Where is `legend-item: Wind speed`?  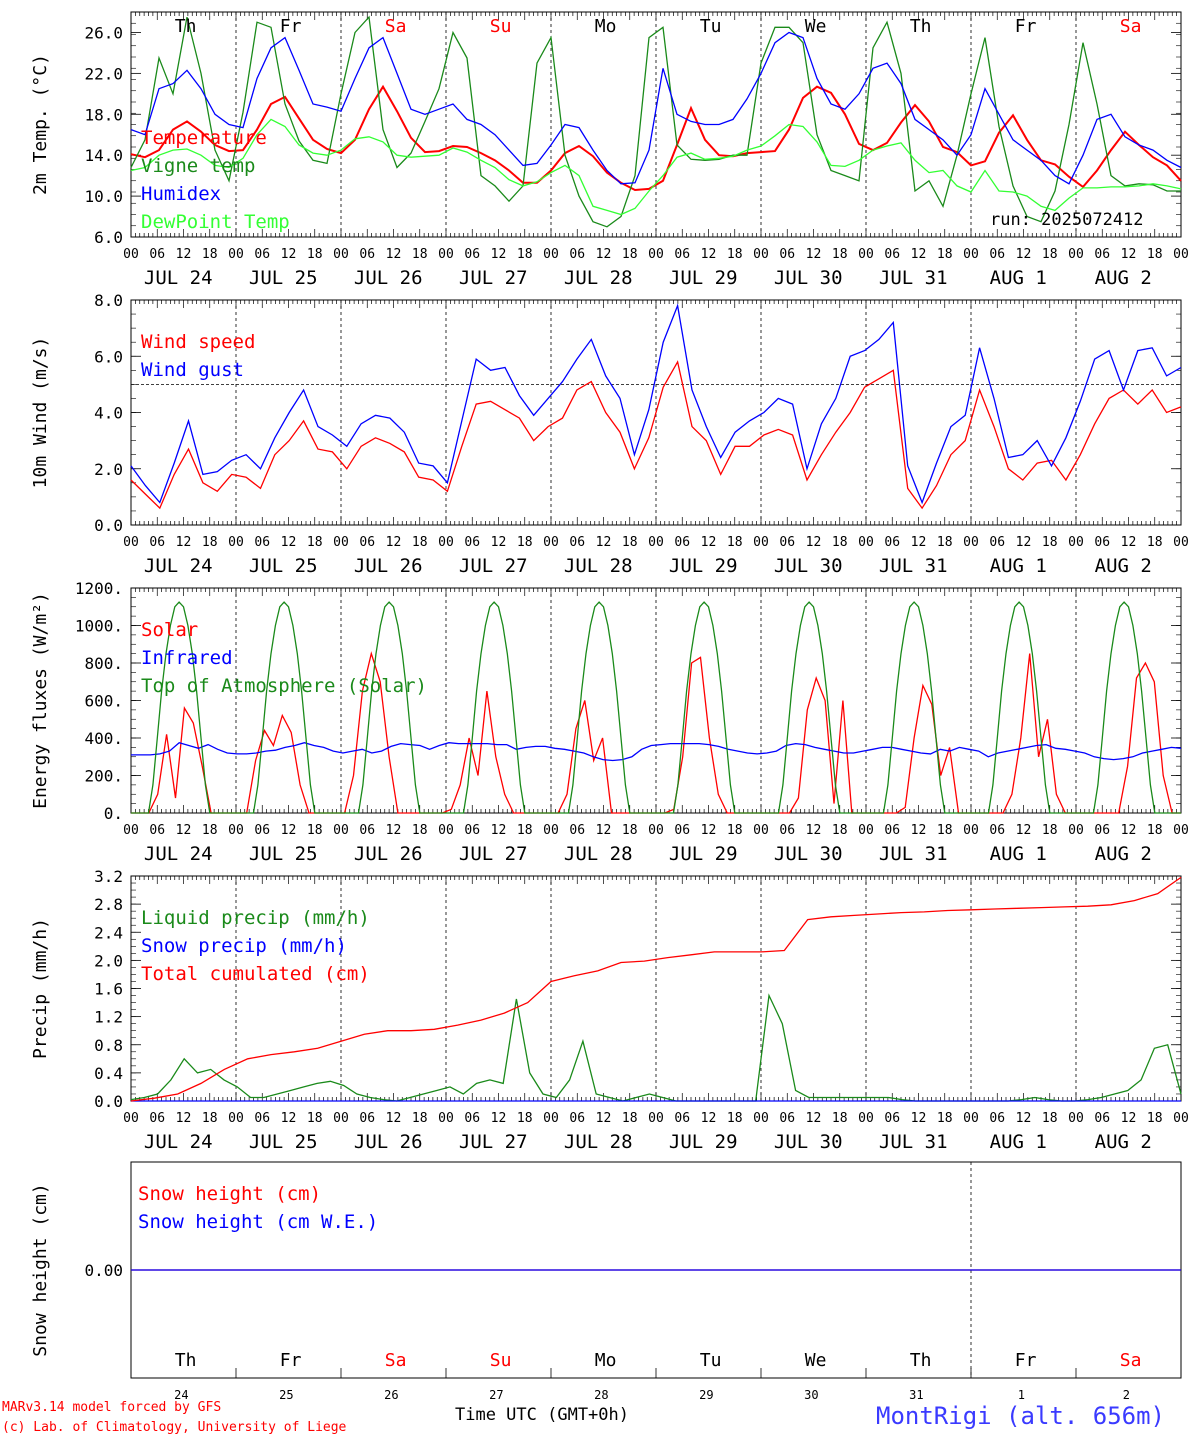
legend-item: Wind speed is located at coordinates (198, 342).